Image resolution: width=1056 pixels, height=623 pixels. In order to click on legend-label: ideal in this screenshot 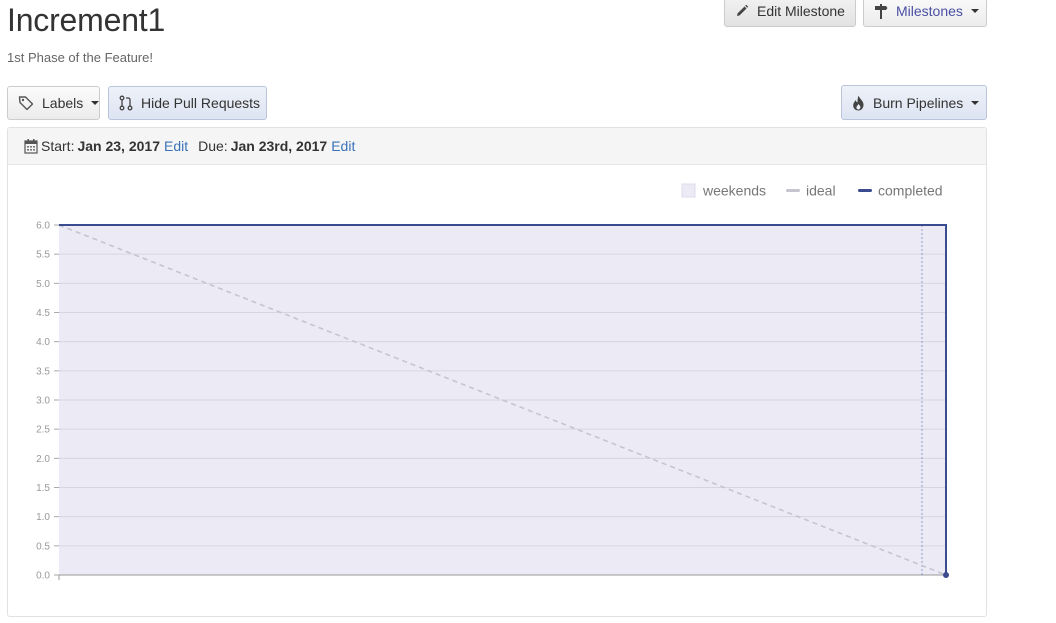, I will do `click(821, 191)`.